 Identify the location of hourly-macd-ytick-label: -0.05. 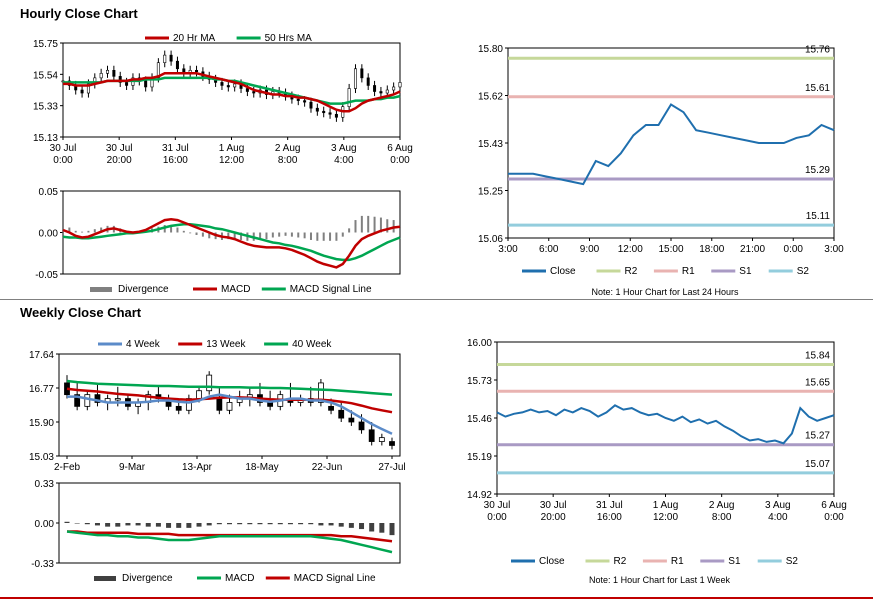
(46, 275).